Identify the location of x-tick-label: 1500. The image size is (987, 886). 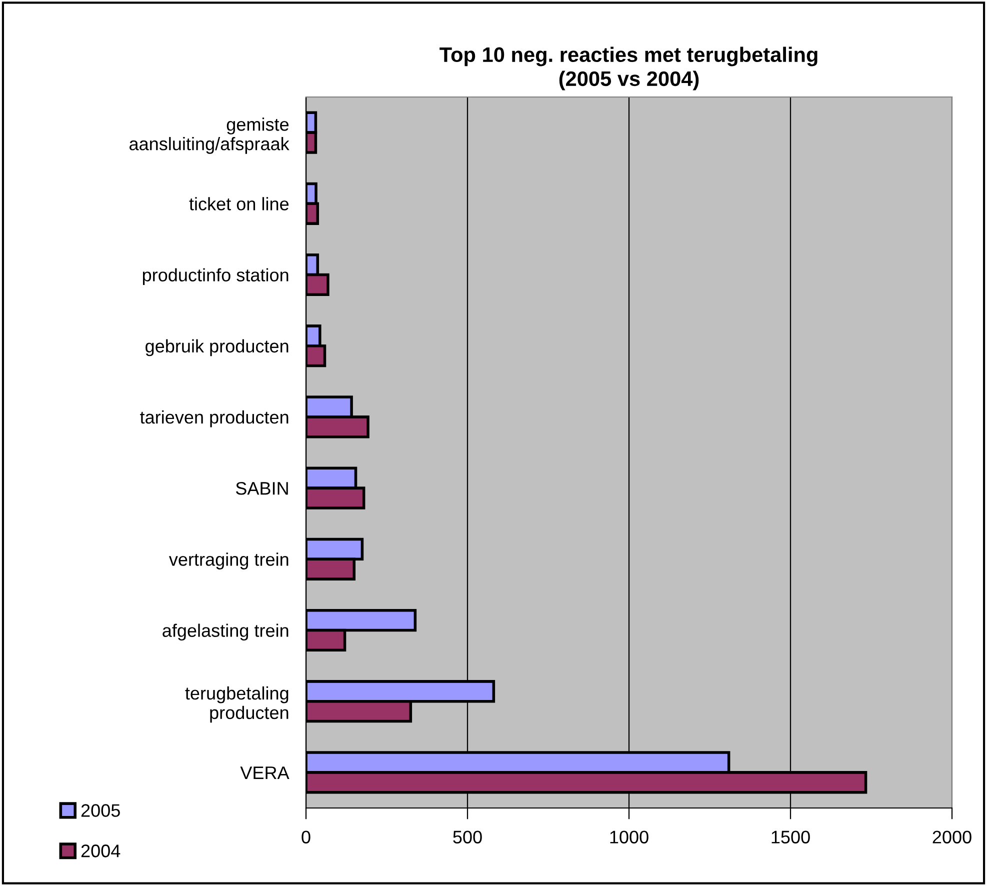
(791, 837).